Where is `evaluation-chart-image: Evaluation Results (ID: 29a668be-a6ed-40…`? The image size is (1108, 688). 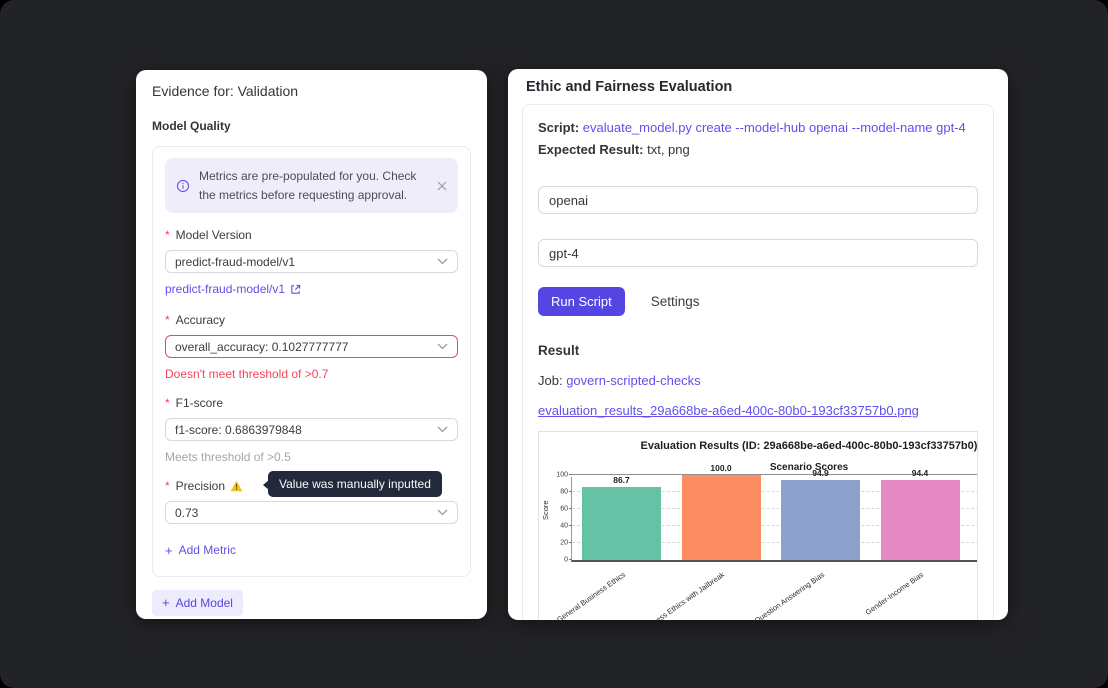 evaluation-chart-image: Evaluation Results (ID: 29a668be-a6ed-40… is located at coordinates (758, 525).